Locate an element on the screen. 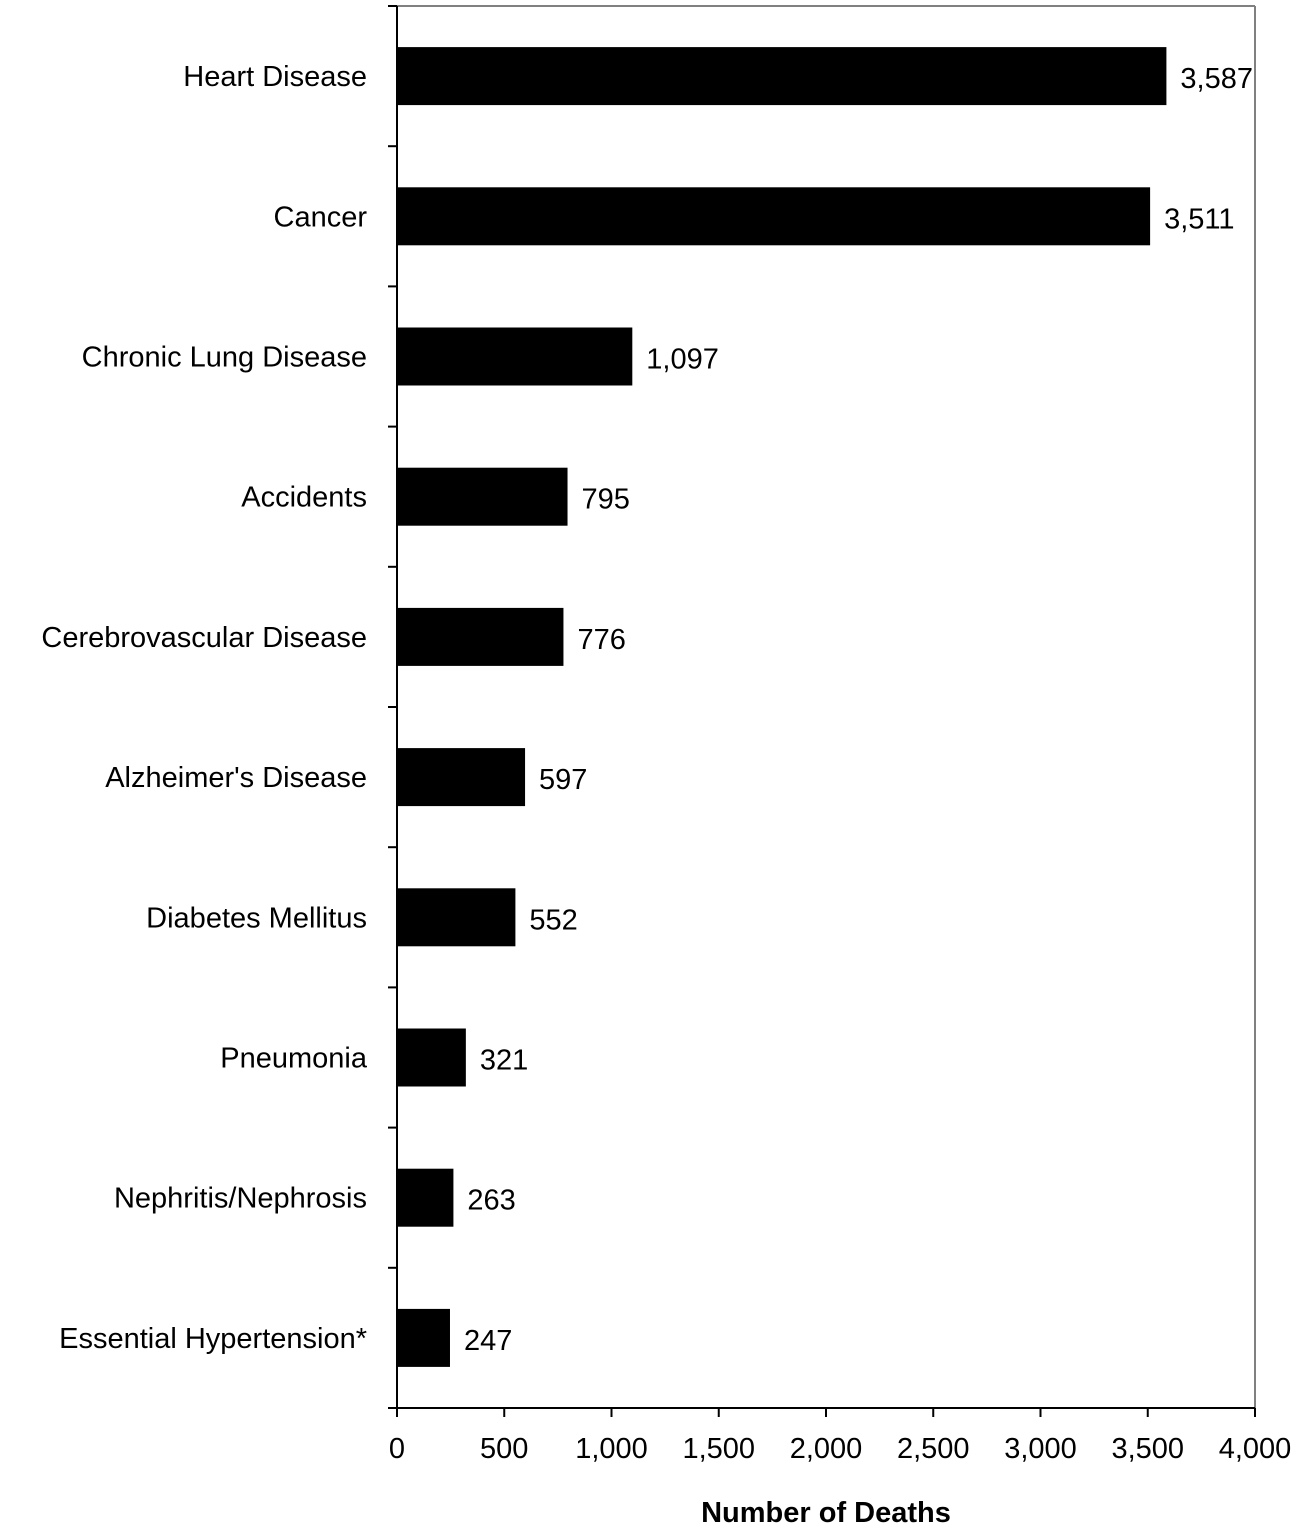  x-tick-label: 1,000 is located at coordinates (611, 1449).